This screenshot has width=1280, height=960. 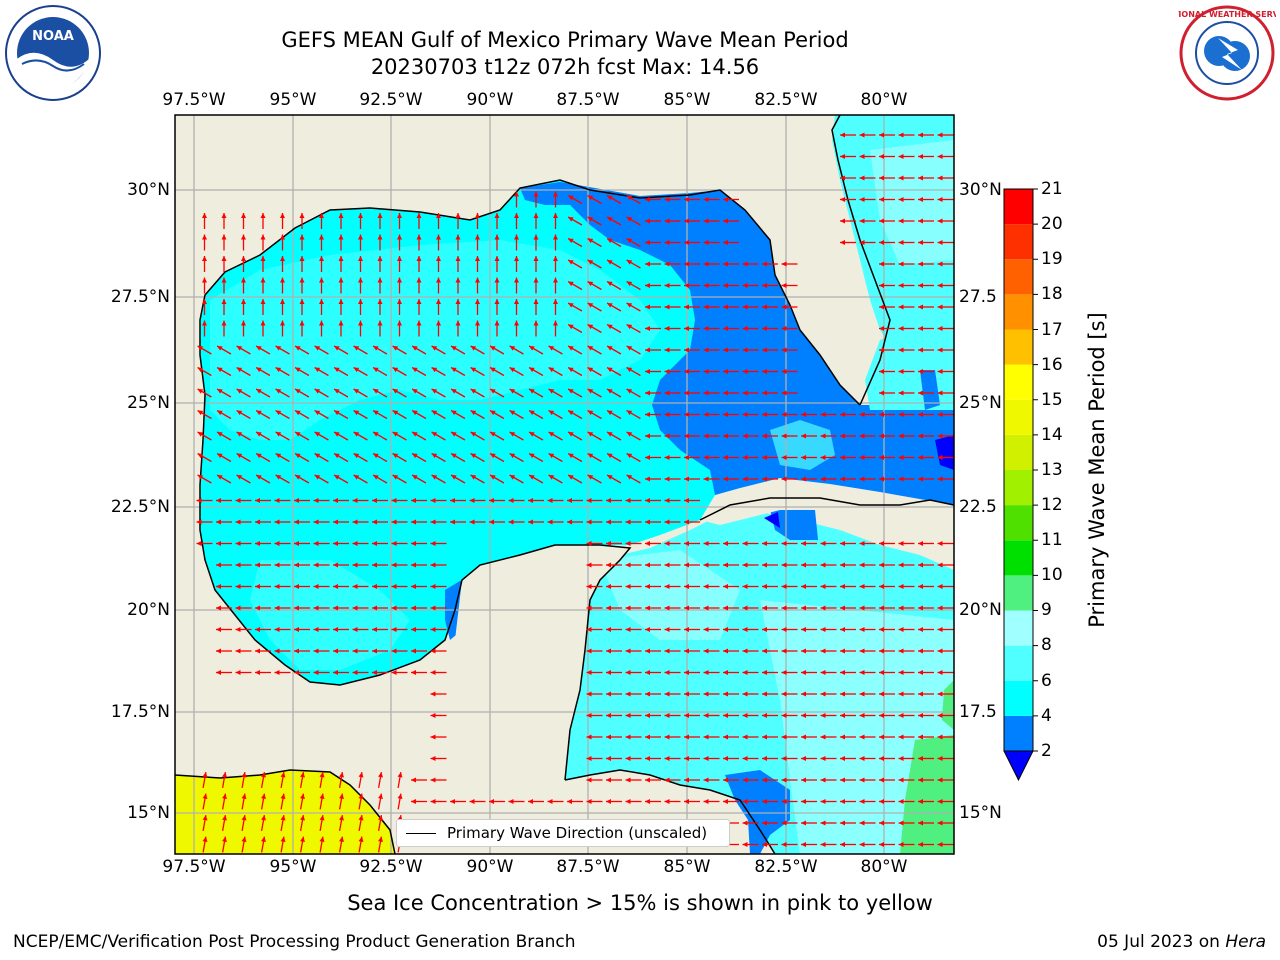 I want to click on lat-tick-left: 17.5°N, so click(x=140, y=712).